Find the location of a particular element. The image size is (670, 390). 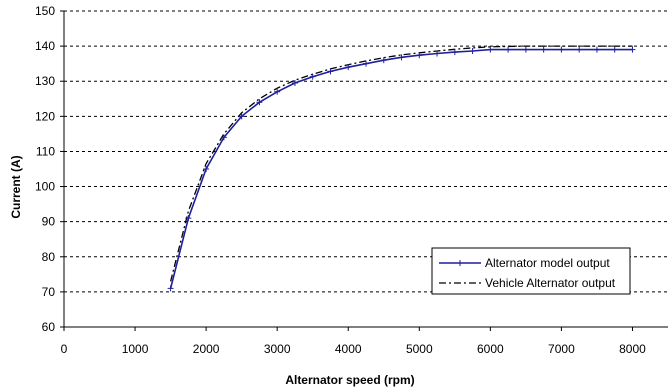

x-tick-label: 2000 is located at coordinates (206, 349).